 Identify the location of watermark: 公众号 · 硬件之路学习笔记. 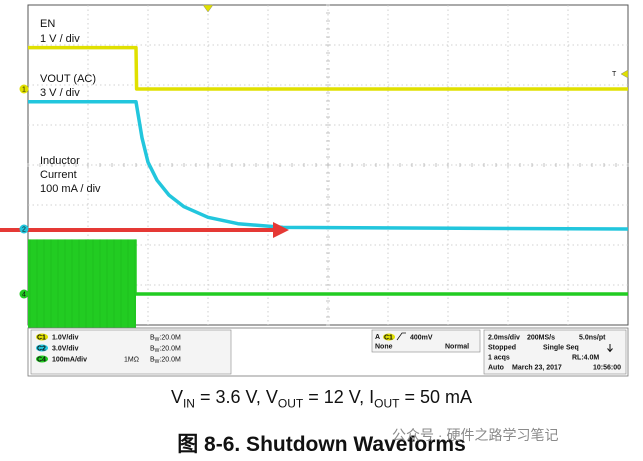
(475, 435).